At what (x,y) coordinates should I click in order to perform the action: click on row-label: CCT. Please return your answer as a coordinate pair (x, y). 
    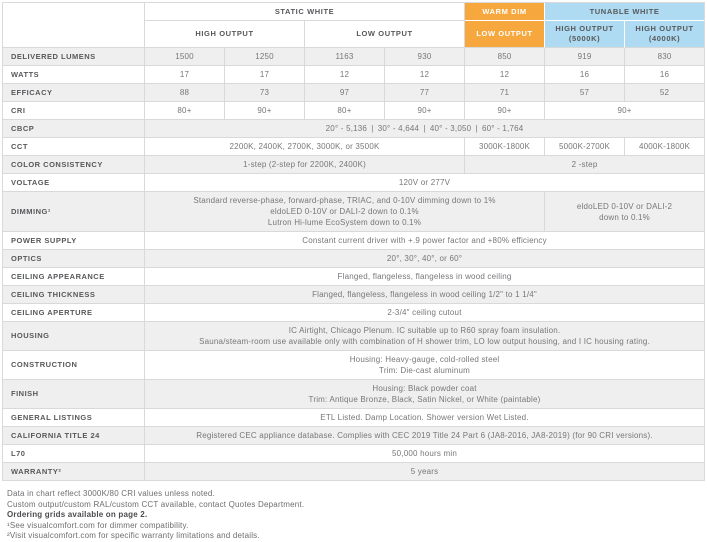
    Looking at the image, I should click on (74, 147).